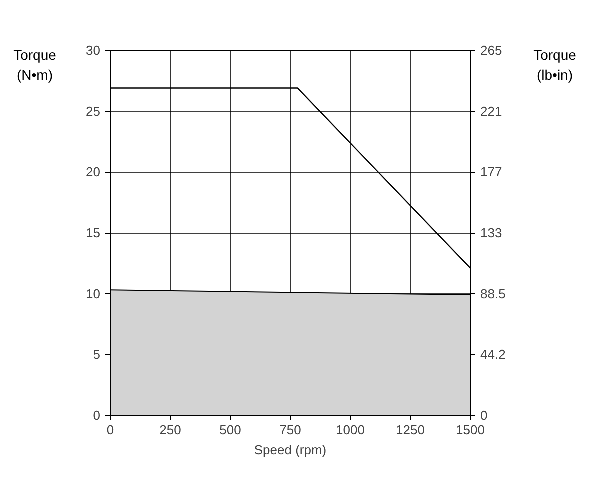 This screenshot has width=597, height=489. What do you see at coordinates (410, 430) in the screenshot?
I see `x-tick-label: 1250` at bounding box center [410, 430].